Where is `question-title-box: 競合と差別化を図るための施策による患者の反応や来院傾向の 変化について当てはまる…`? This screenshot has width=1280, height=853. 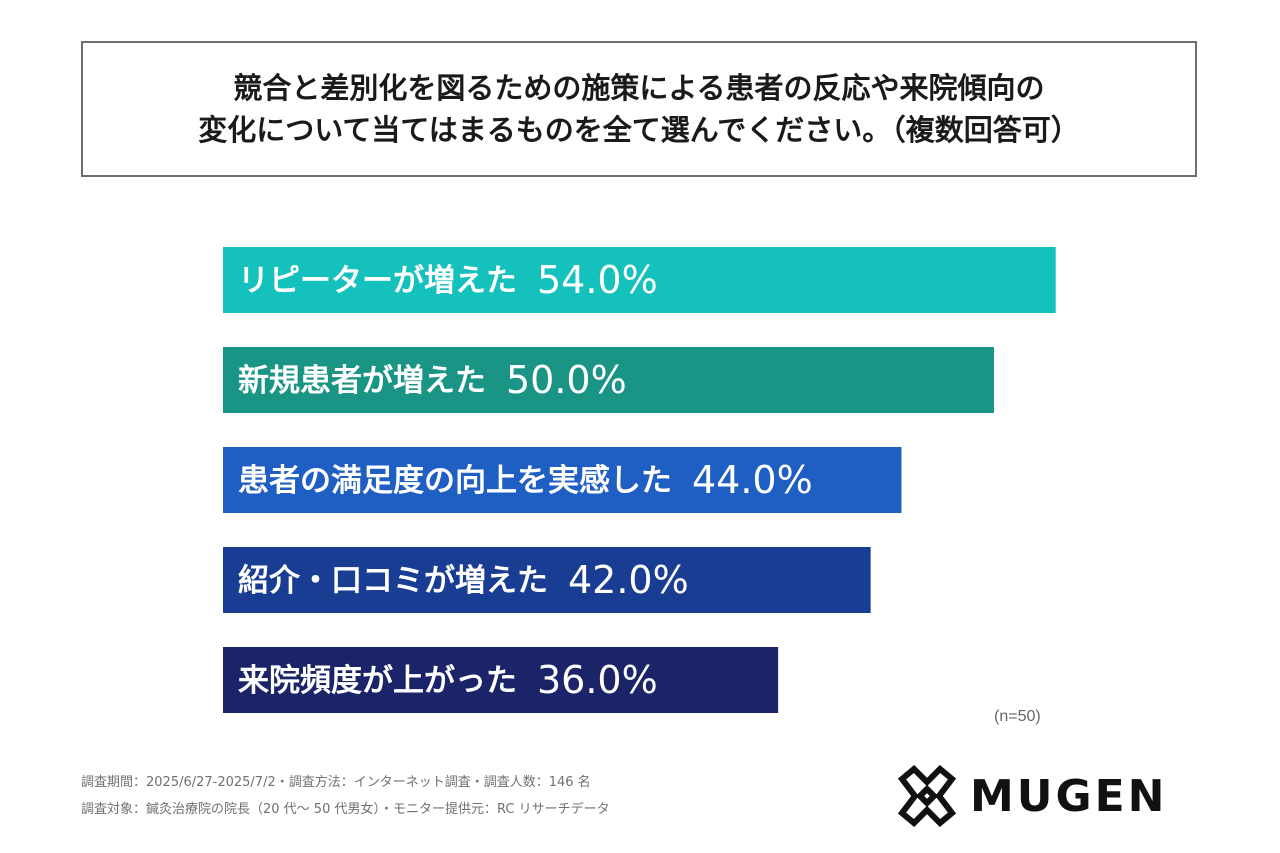 question-title-box: 競合と差別化を図るための施策による患者の反応や来院傾向の 変化について当てはまる… is located at coordinates (639, 109).